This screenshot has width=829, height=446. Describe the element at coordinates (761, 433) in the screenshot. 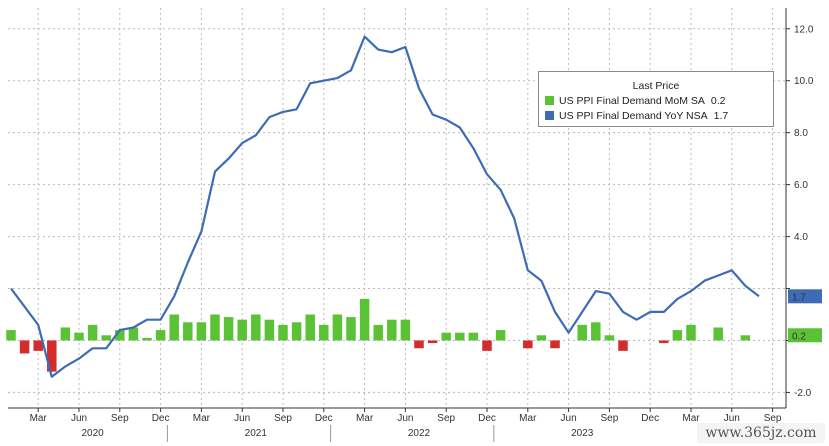

I see `watermark: www.365jz.com` at that location.